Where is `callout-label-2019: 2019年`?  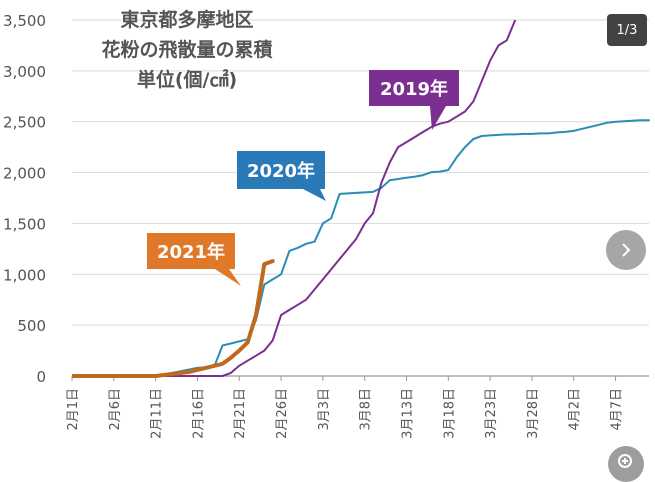
callout-label-2019: 2019年 is located at coordinates (414, 89).